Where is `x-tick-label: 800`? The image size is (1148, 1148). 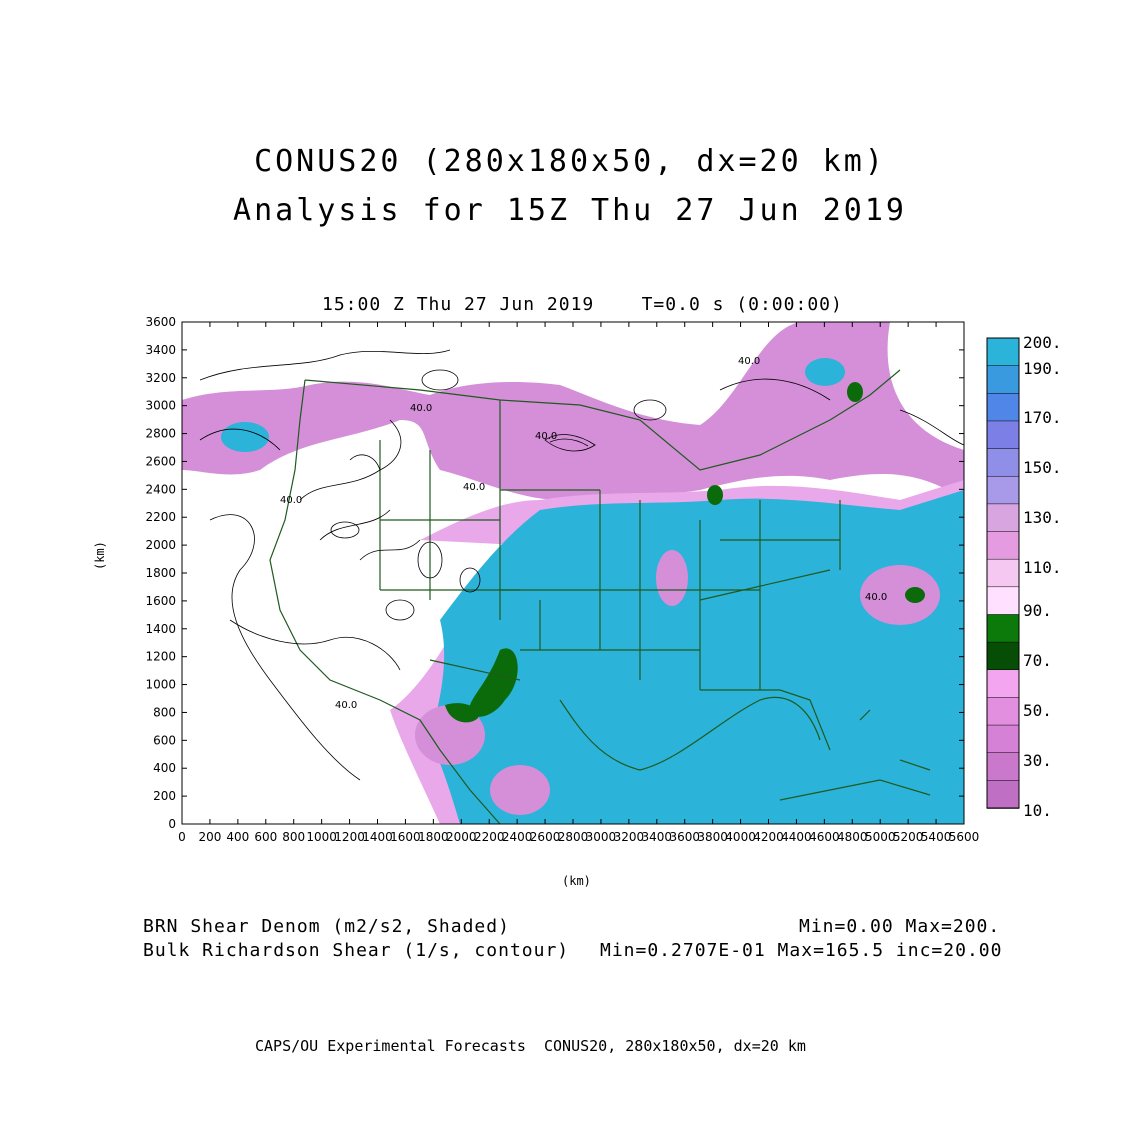
x-tick-label: 800 is located at coordinates (293, 837).